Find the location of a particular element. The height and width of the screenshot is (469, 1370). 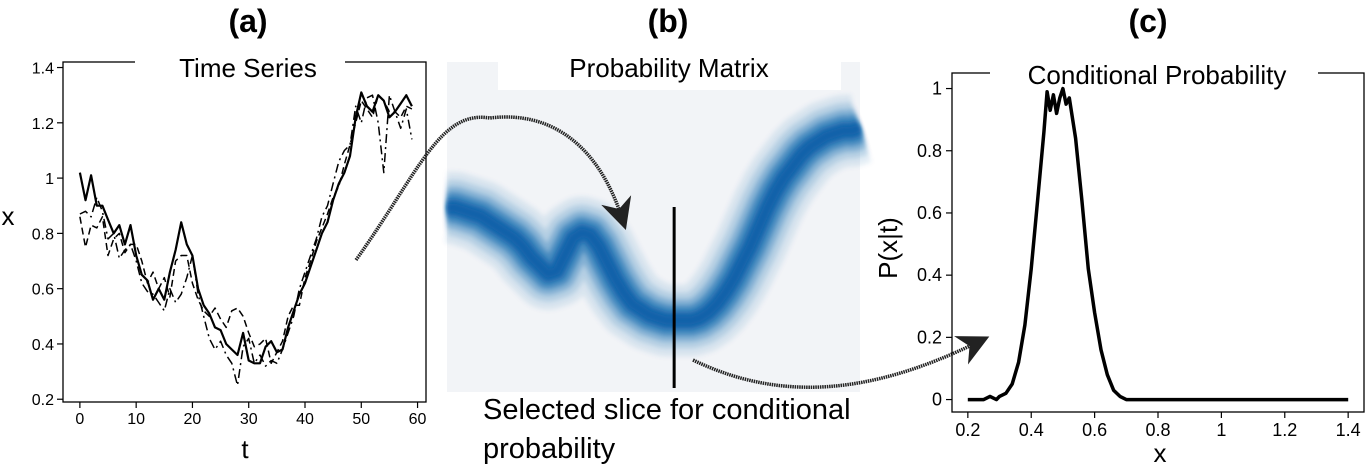

panel-c-xlabel: x is located at coordinates (1160, 453).